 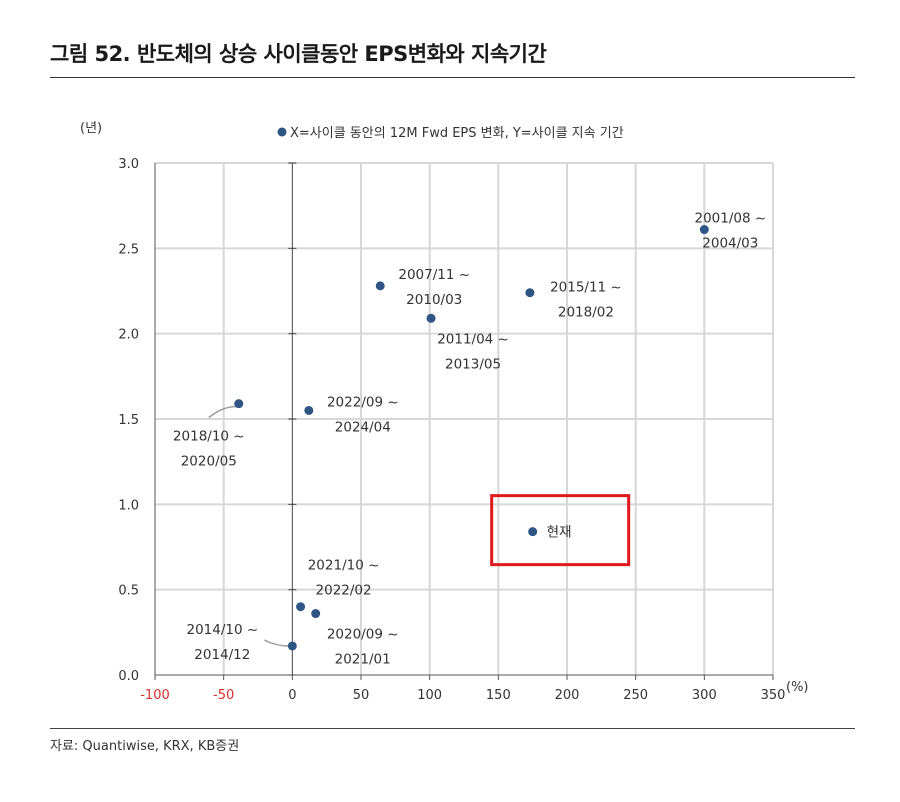 I want to click on point-label: 2010/03, so click(x=434, y=300).